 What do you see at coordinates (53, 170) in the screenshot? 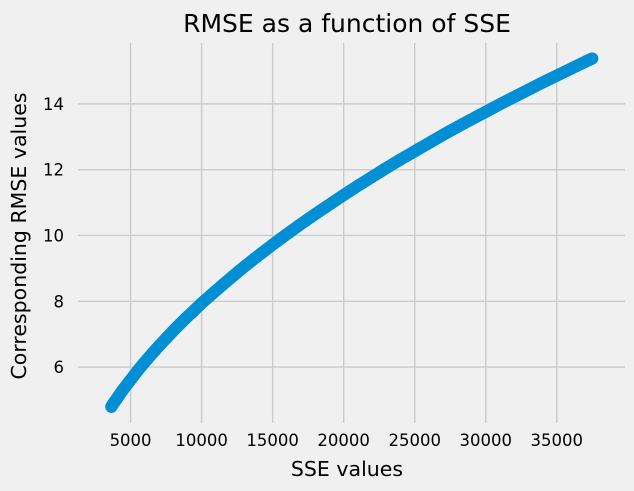
I see `y-tick-label: 12` at bounding box center [53, 170].